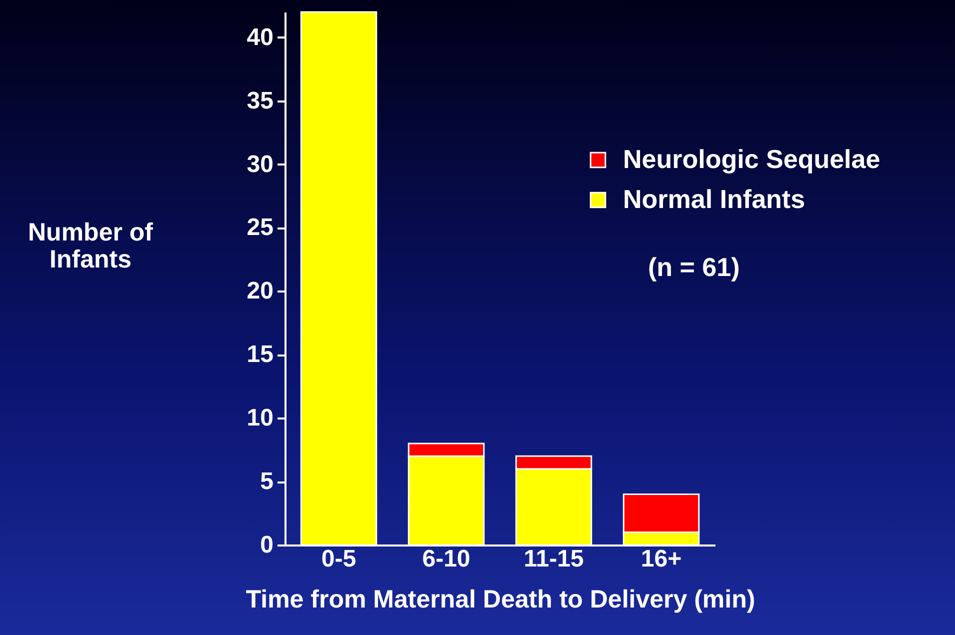  Describe the element at coordinates (554, 559) in the screenshot. I see `x-tick-label: 11-15` at that location.